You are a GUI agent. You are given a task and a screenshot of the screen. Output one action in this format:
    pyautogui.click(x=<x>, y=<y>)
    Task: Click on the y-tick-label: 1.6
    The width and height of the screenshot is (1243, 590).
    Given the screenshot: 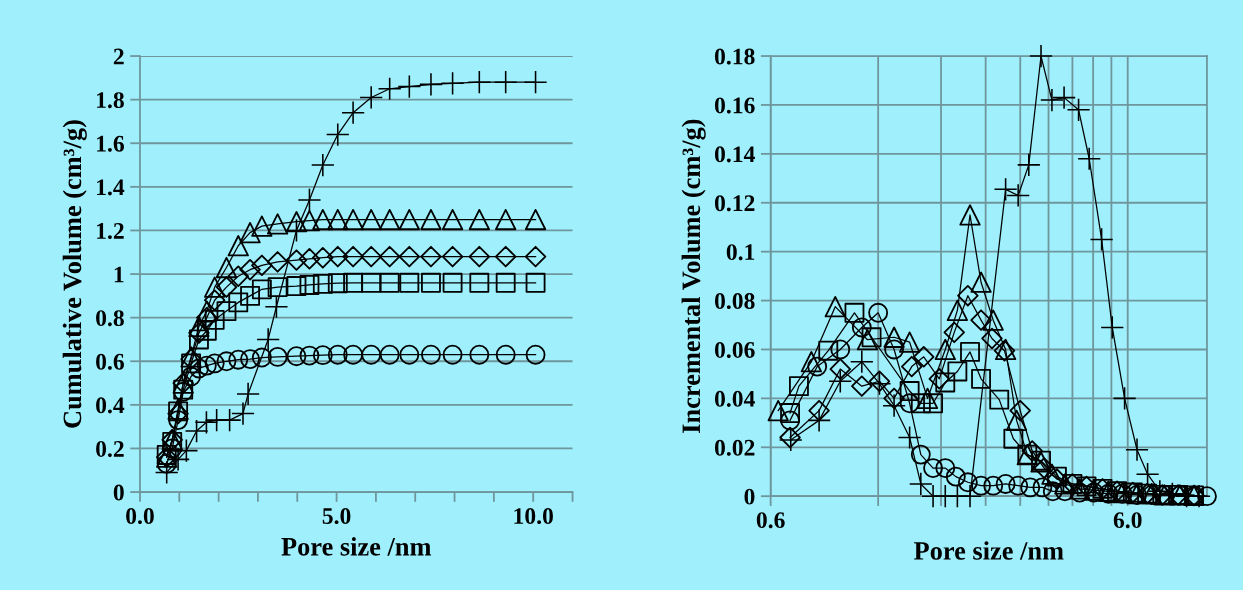 What is the action you would take?
    pyautogui.click(x=110, y=143)
    